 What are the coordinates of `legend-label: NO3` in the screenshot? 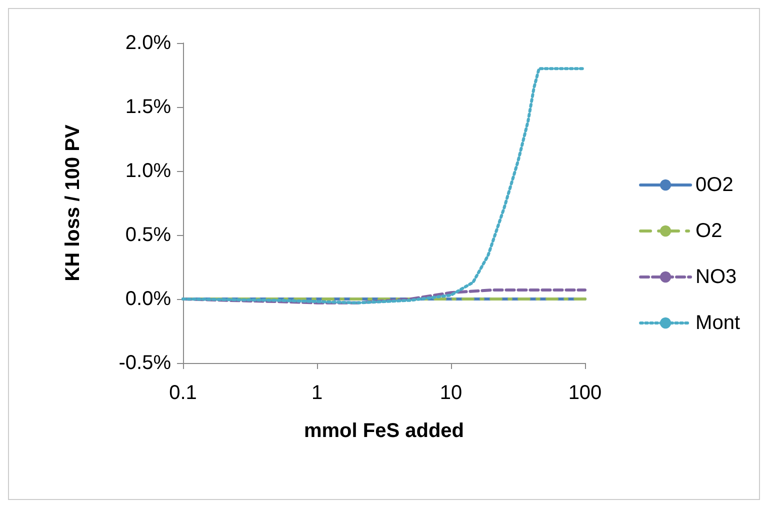 It's located at (716, 277).